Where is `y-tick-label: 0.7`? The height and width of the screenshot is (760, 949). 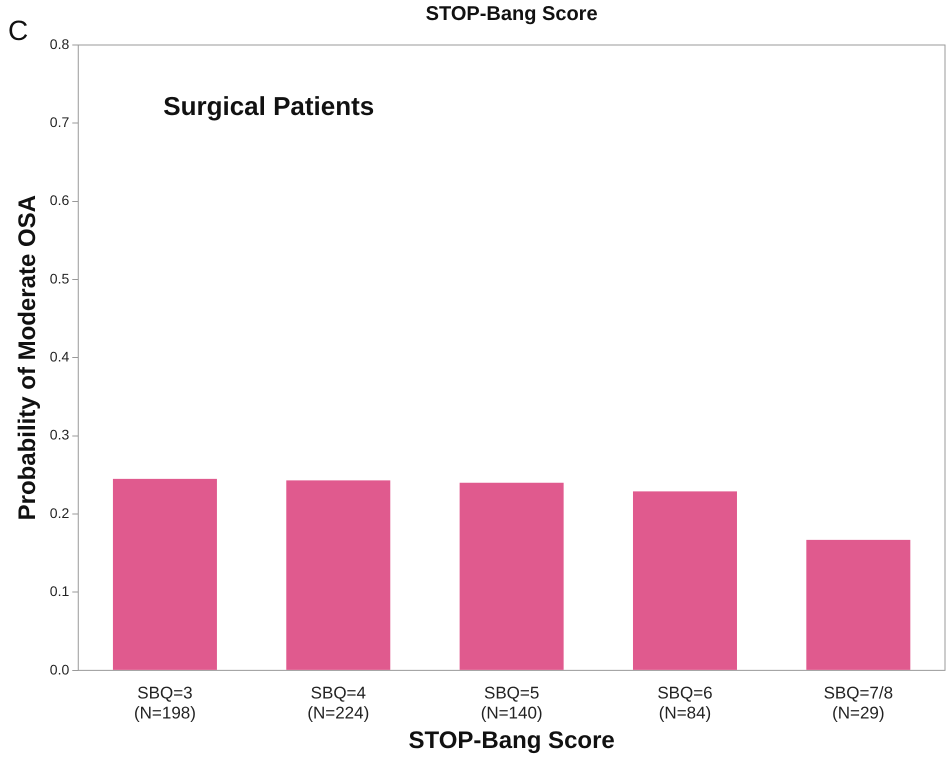
y-tick-label: 0.7 is located at coordinates (60, 122).